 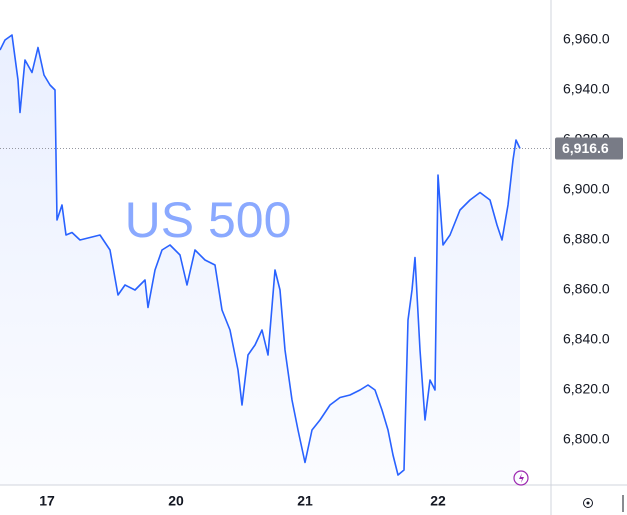 I want to click on y-tick-label: 6,800.0, so click(x=586, y=439).